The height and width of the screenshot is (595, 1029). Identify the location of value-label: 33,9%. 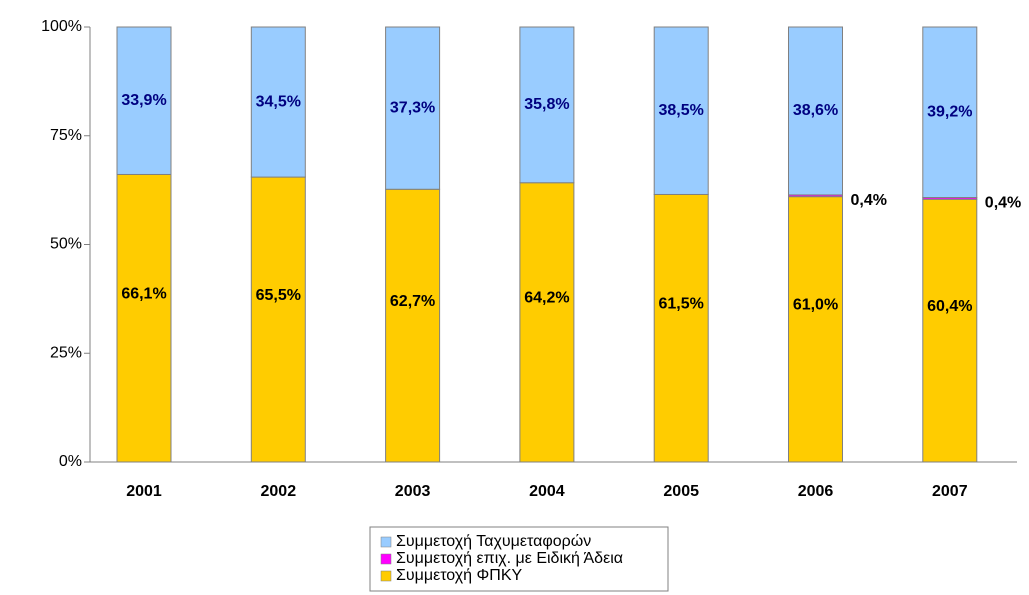
(143, 100).